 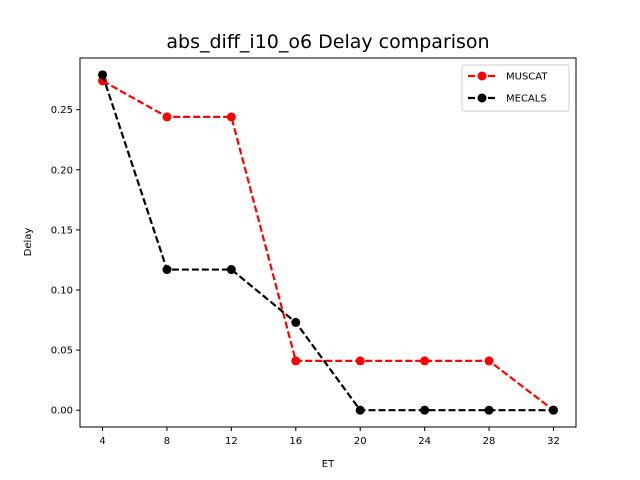 What do you see at coordinates (526, 99) in the screenshot?
I see `legend-label-mecals: MECALS` at bounding box center [526, 99].